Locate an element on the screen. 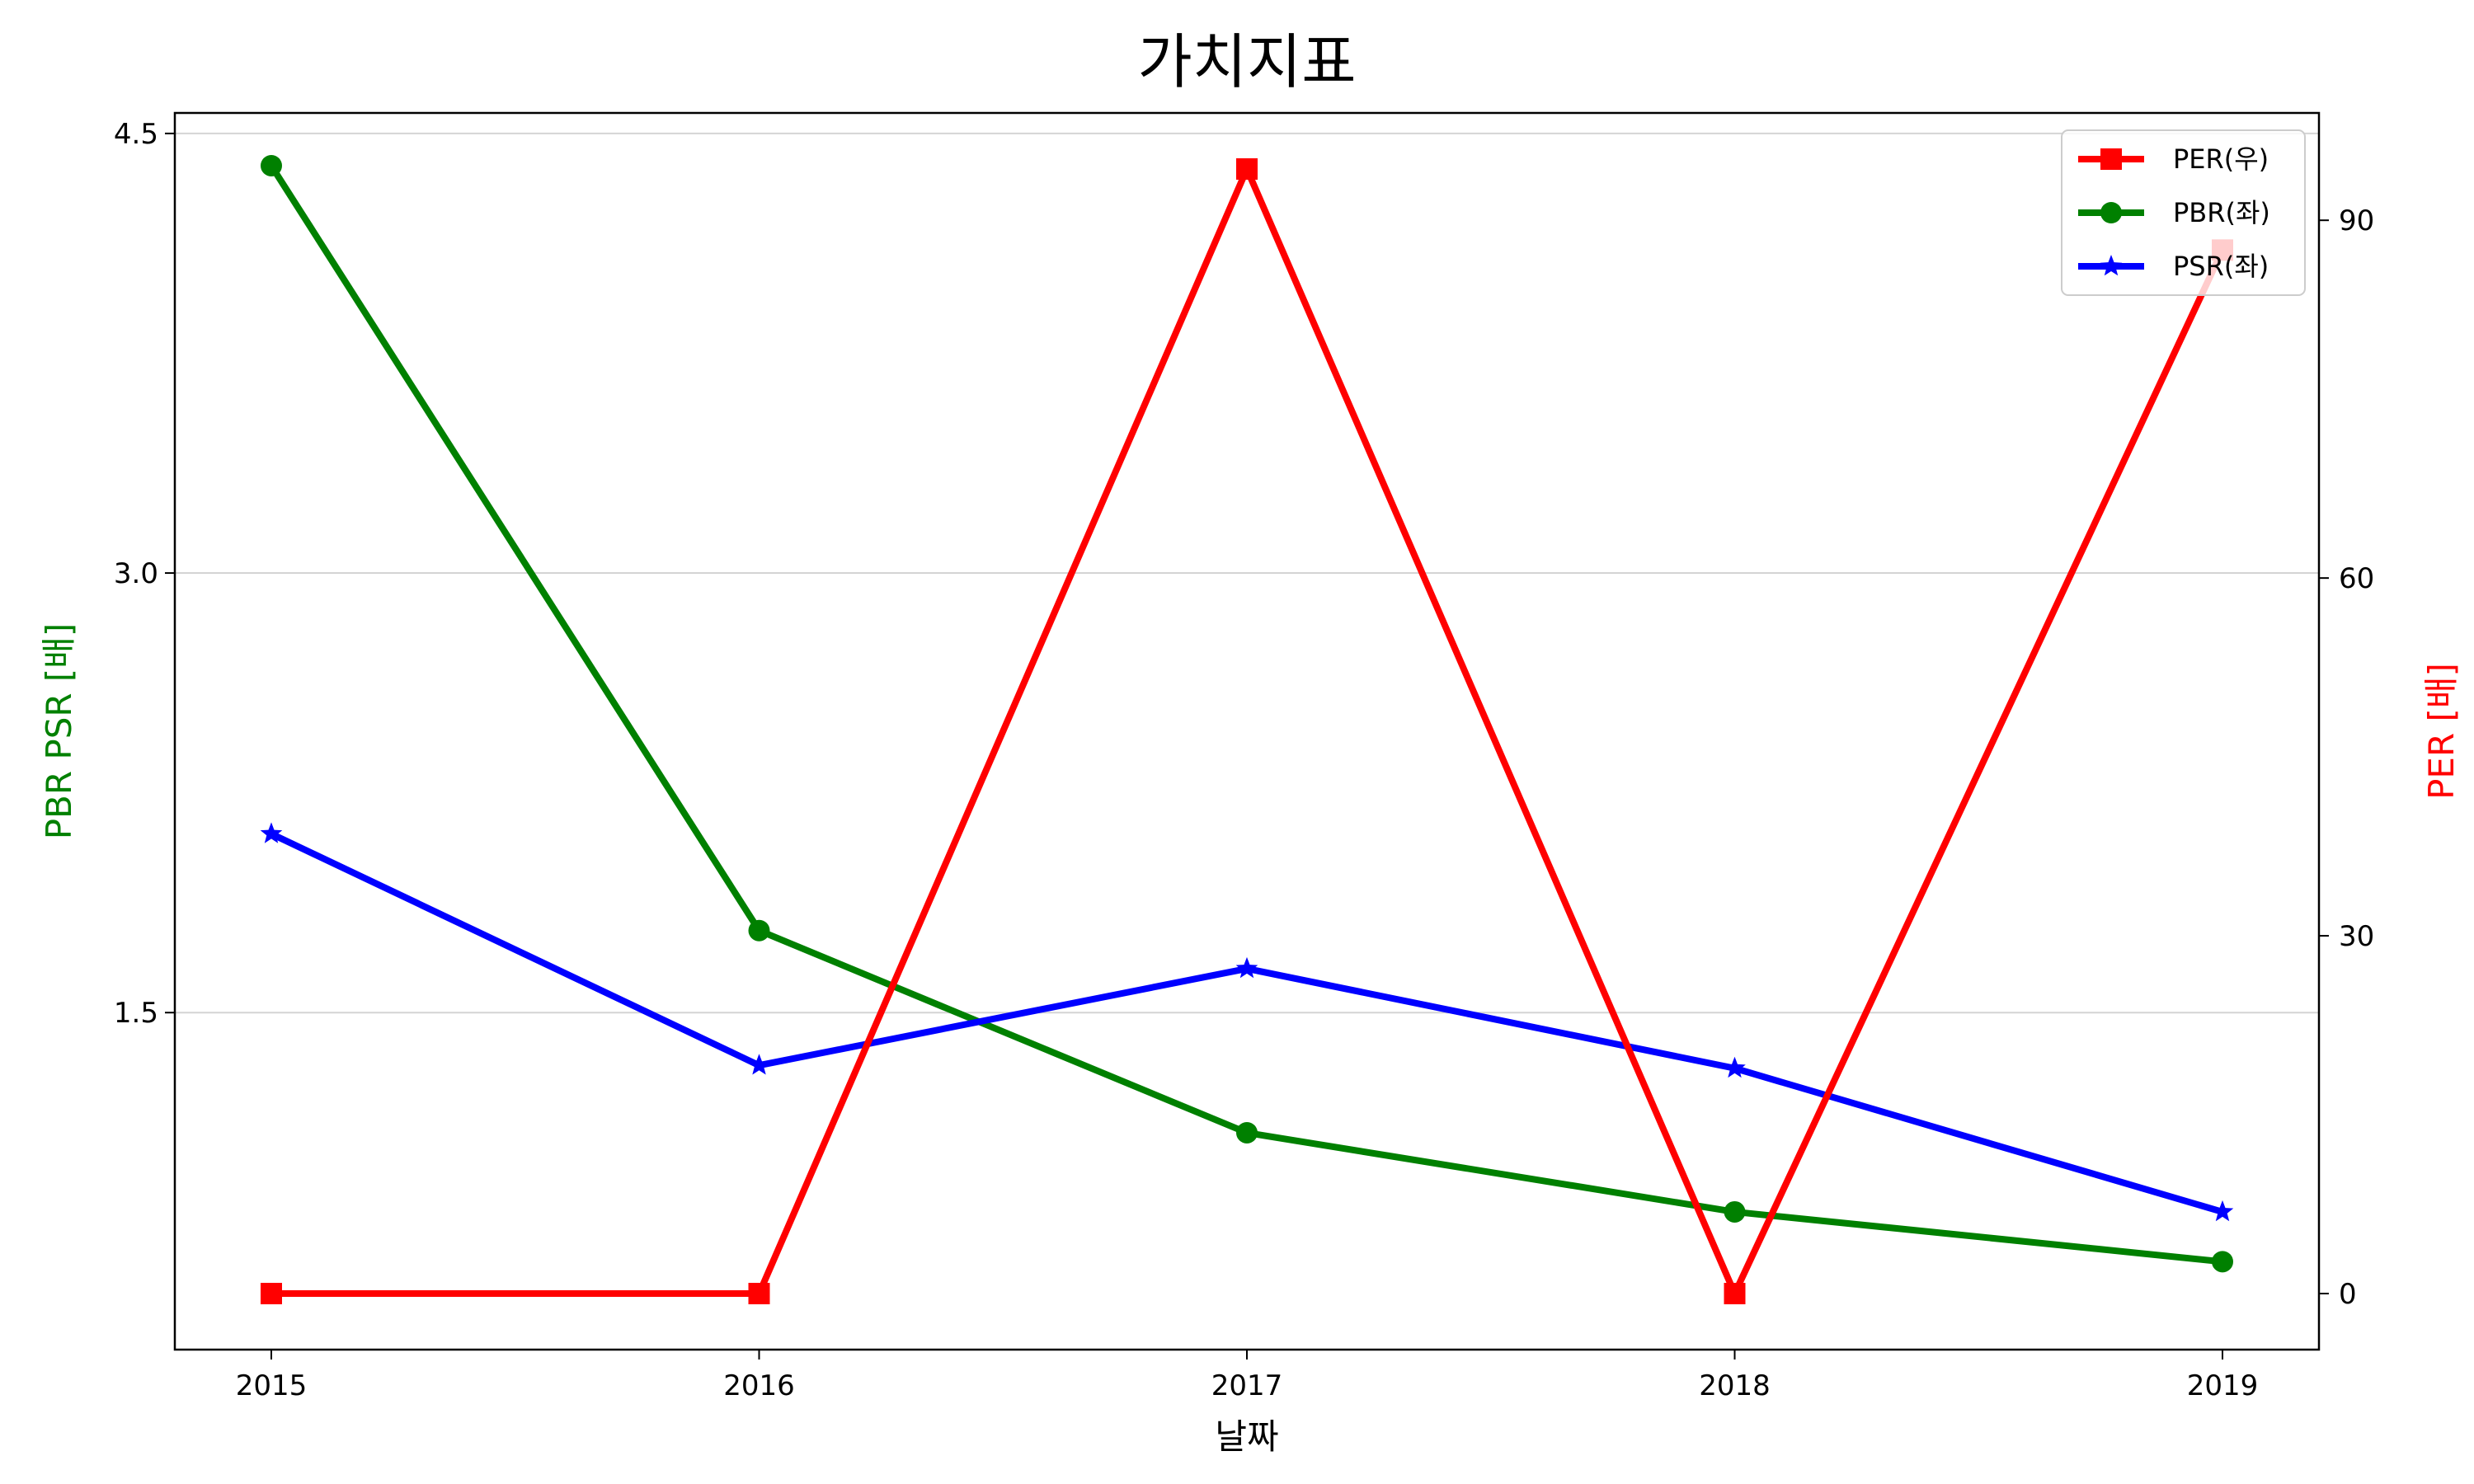  legend-per-marker is located at coordinates (2111, 159).